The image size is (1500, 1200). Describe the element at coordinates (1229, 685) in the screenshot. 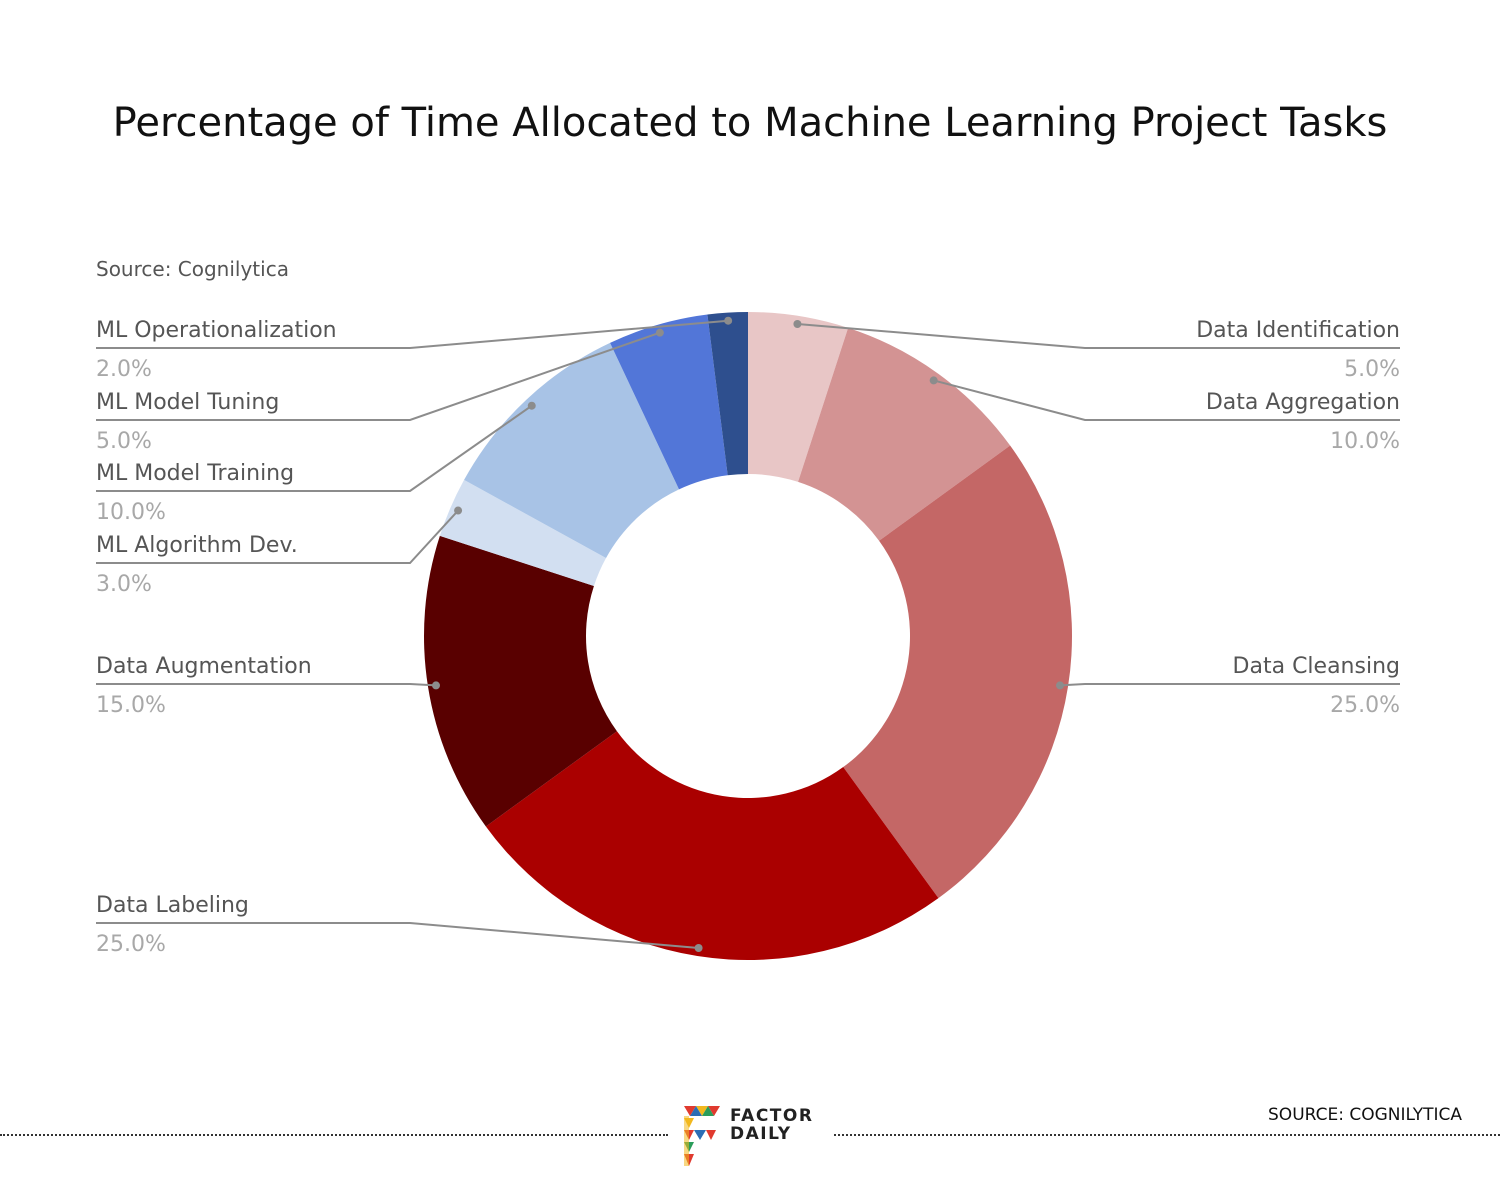

I see `leader-line-data-cleansing` at that location.